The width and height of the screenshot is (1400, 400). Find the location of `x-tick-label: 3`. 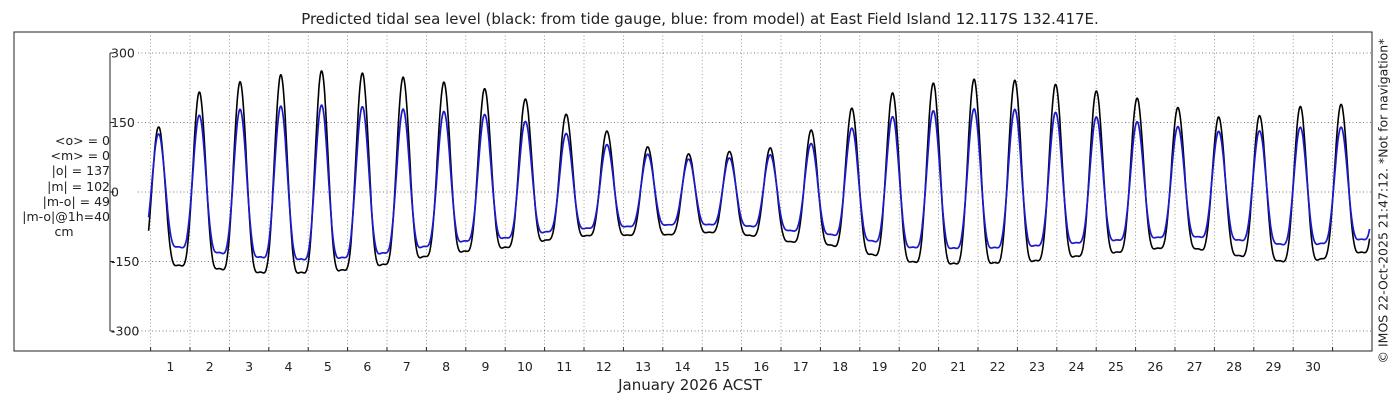

x-tick-label: 3 is located at coordinates (249, 366).